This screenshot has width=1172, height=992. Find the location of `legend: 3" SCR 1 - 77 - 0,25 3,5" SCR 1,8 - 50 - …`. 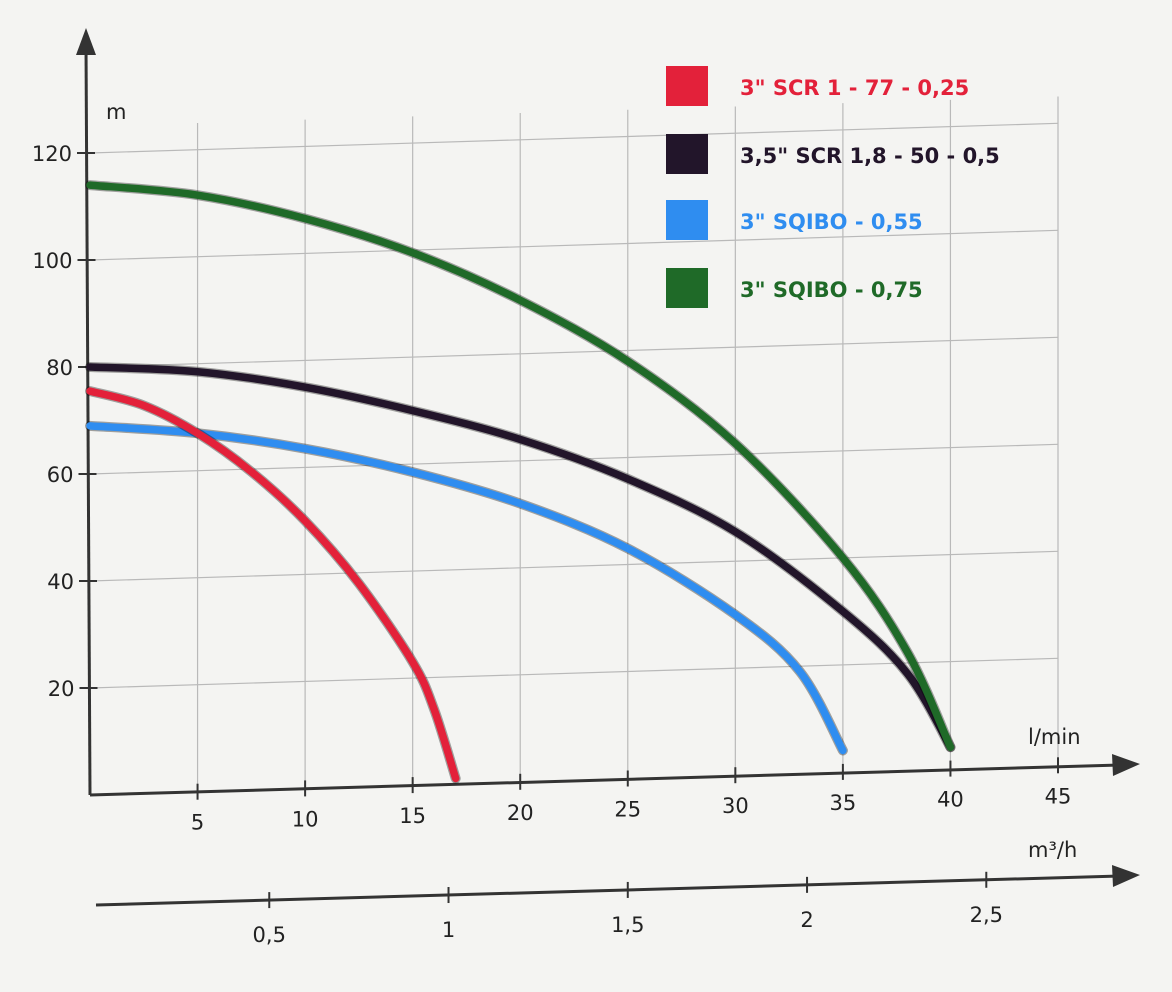

legend: 3" SCR 1 - 77 - 0,25 3,5" SCR 1,8 - 50 - … is located at coordinates (833, 187).